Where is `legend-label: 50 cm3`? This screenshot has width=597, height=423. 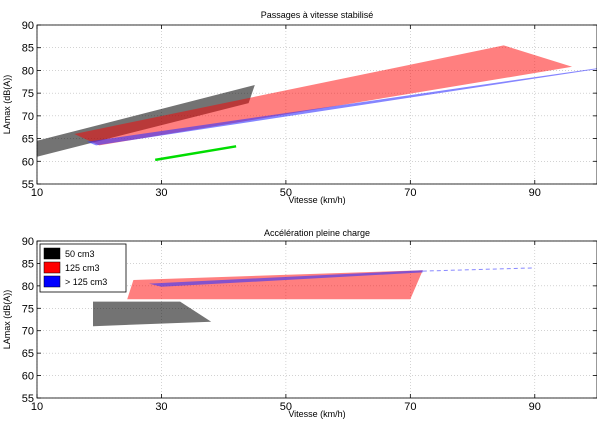 legend-label: 50 cm3 is located at coordinates (80, 254).